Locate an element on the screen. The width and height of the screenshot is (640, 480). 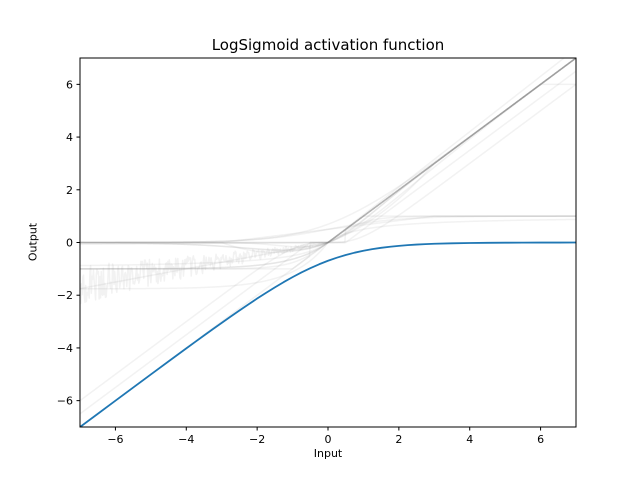
x-tick-label: −2 is located at coordinates (257, 439).